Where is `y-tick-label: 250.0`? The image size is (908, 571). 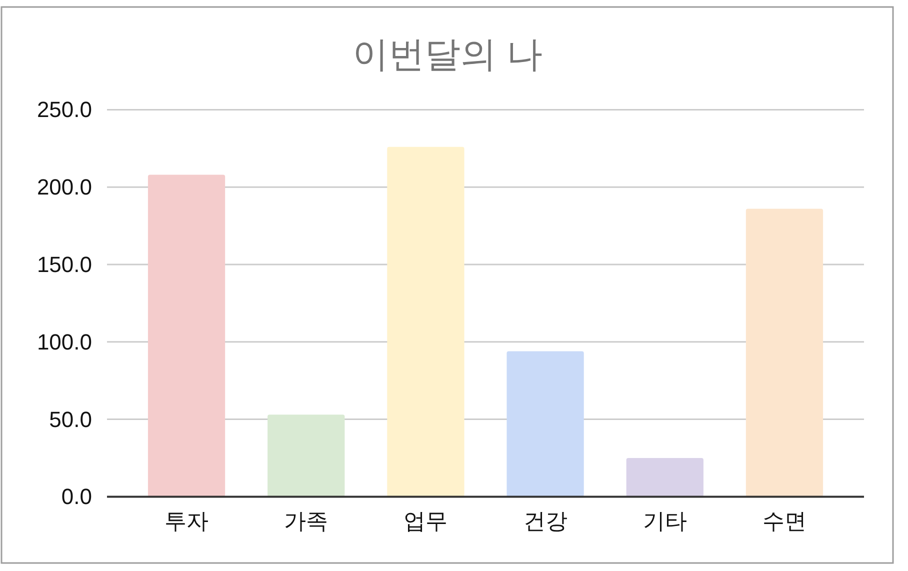
y-tick-label: 250.0 is located at coordinates (64, 109).